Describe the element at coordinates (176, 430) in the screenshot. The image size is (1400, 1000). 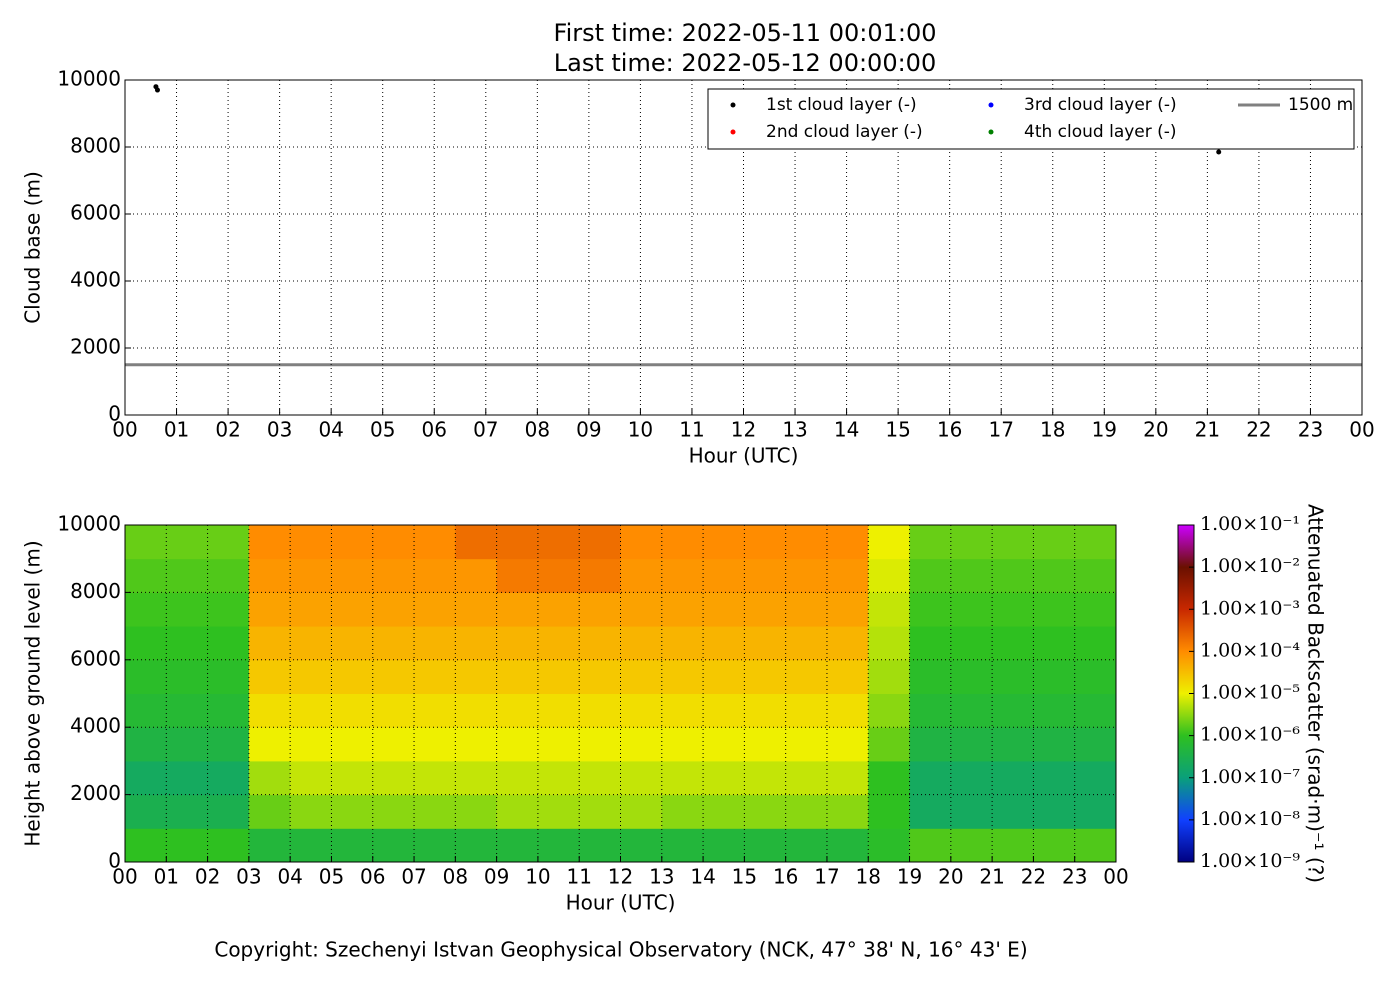
I see `x-tick-label: 01` at that location.